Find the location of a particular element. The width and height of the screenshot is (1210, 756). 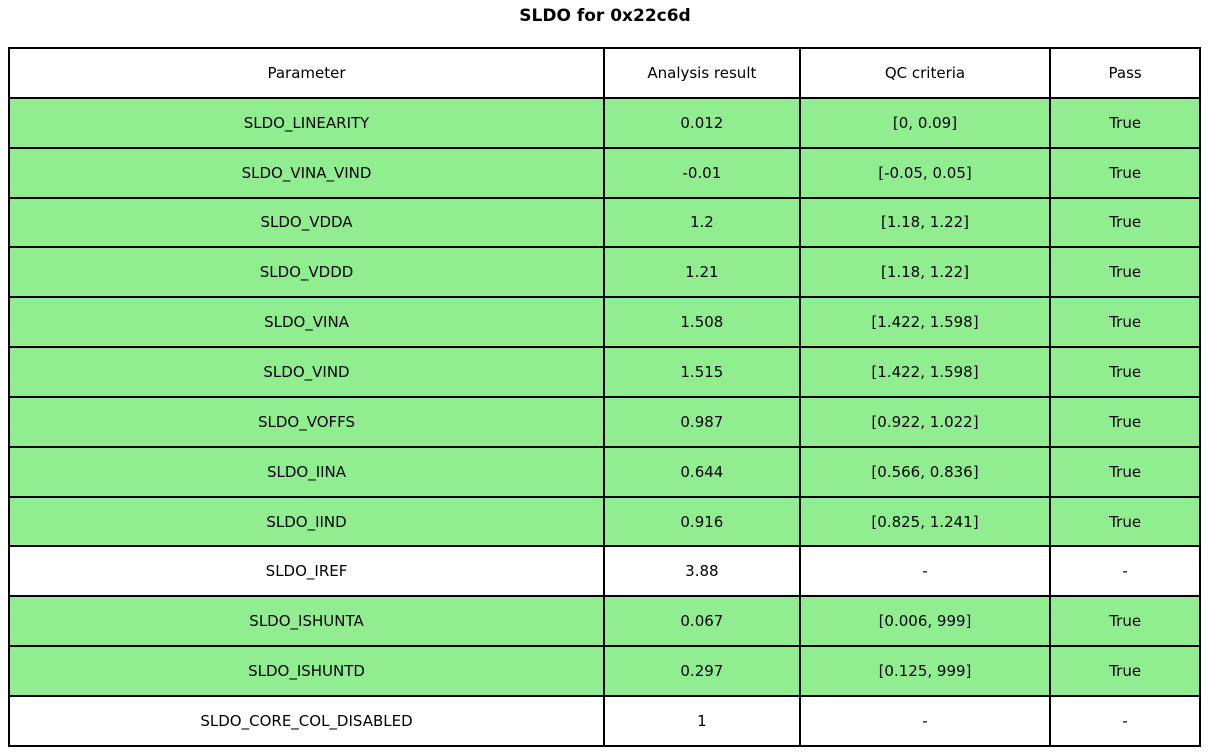

analysis-result-cell: 0.297 is located at coordinates (702, 671).